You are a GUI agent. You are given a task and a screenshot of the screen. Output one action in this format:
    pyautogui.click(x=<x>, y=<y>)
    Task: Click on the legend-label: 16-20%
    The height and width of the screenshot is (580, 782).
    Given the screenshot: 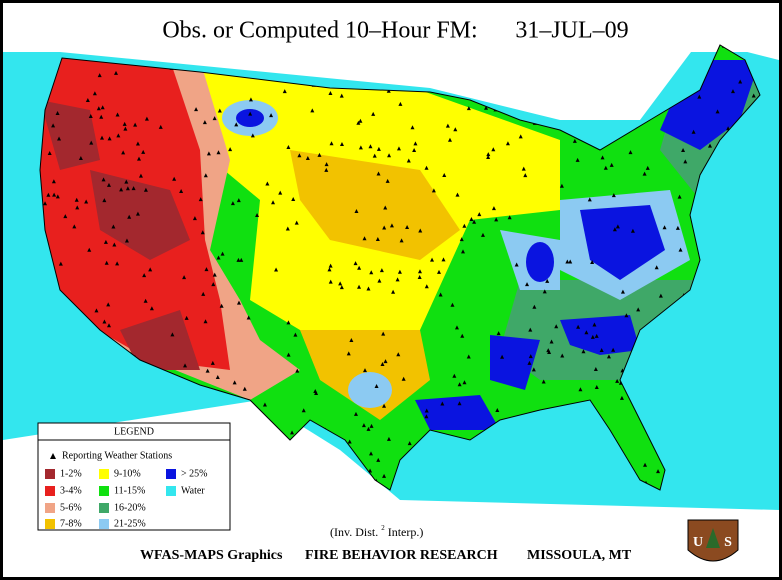 What is the action you would take?
    pyautogui.click(x=130, y=507)
    